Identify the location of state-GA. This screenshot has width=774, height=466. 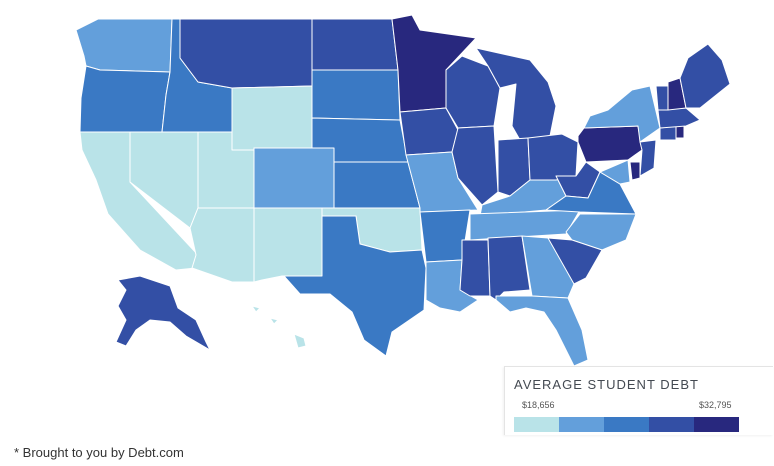
(548, 267).